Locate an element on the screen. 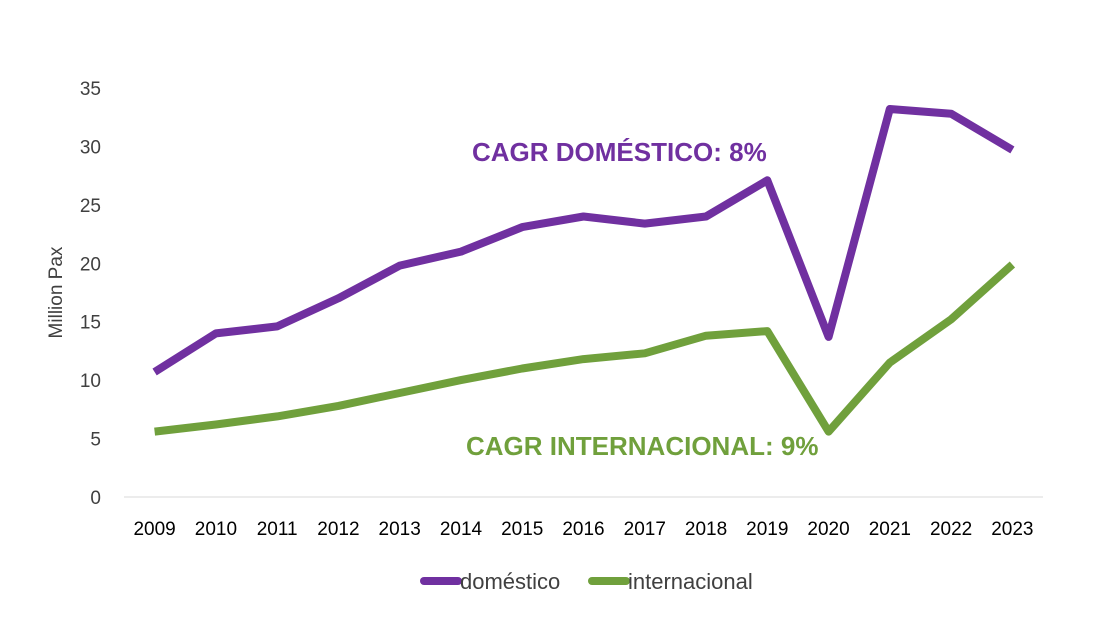 This screenshot has width=1097, height=631. x-tick-label: 2014 is located at coordinates (461, 529).